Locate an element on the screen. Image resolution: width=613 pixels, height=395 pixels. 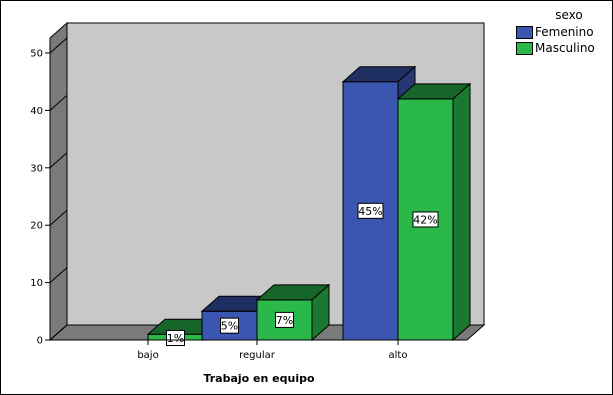
bar-side-masculino-regular is located at coordinates (320, 312).